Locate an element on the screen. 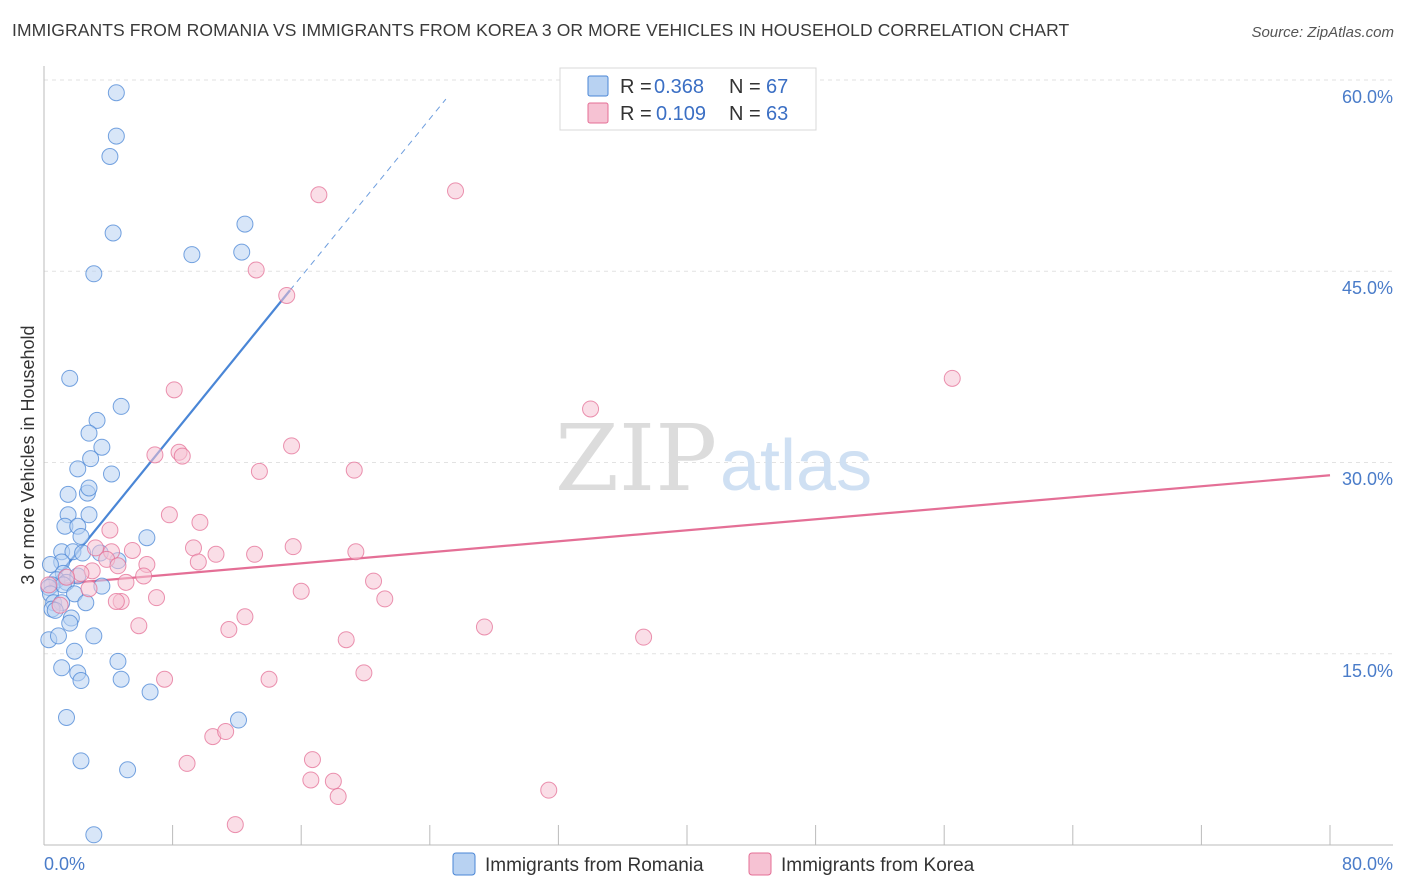 This screenshot has height=892, width=1406. romania-trend-extension is located at coordinates (368, 194).